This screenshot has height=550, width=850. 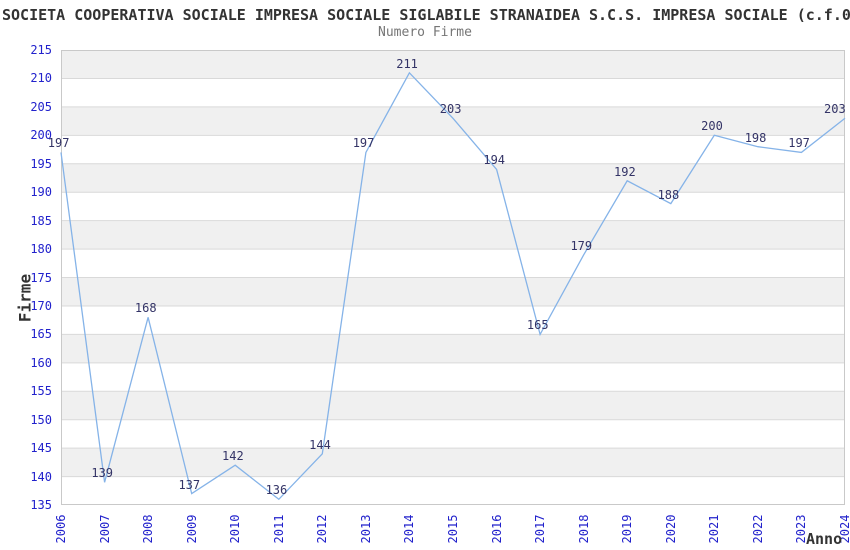 I want to click on data-point-label: 179, so click(x=581, y=245).